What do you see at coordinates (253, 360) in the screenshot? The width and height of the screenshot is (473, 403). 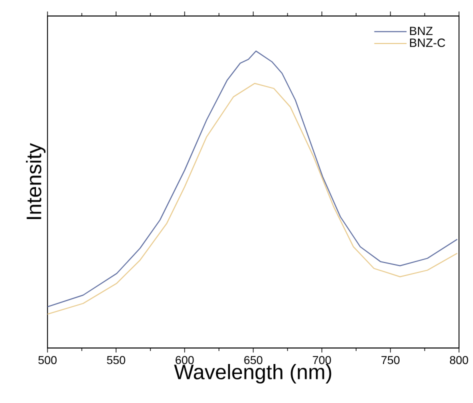 I see `x-tick-label: 650` at bounding box center [253, 360].